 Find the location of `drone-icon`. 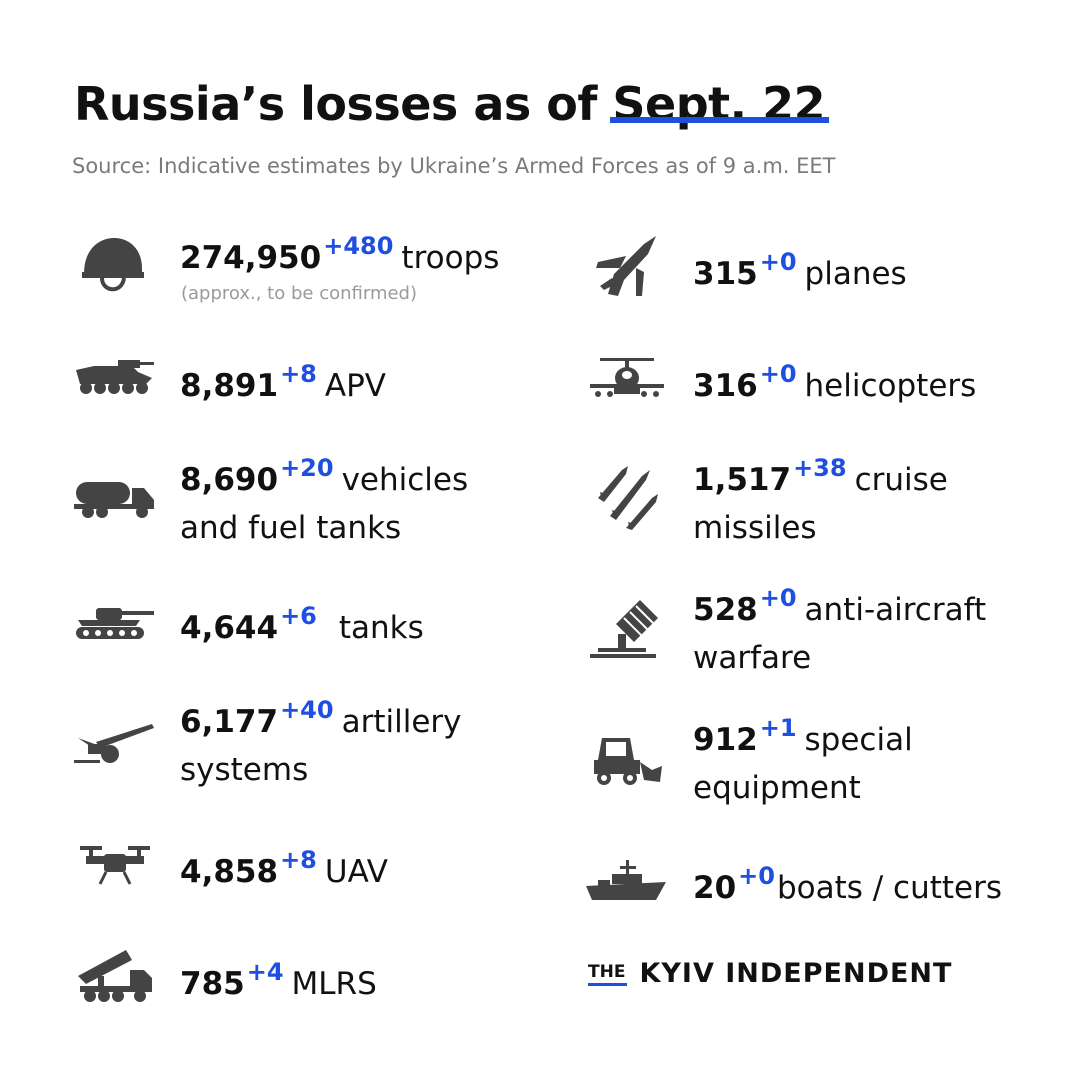

drone-icon is located at coordinates (115, 864).